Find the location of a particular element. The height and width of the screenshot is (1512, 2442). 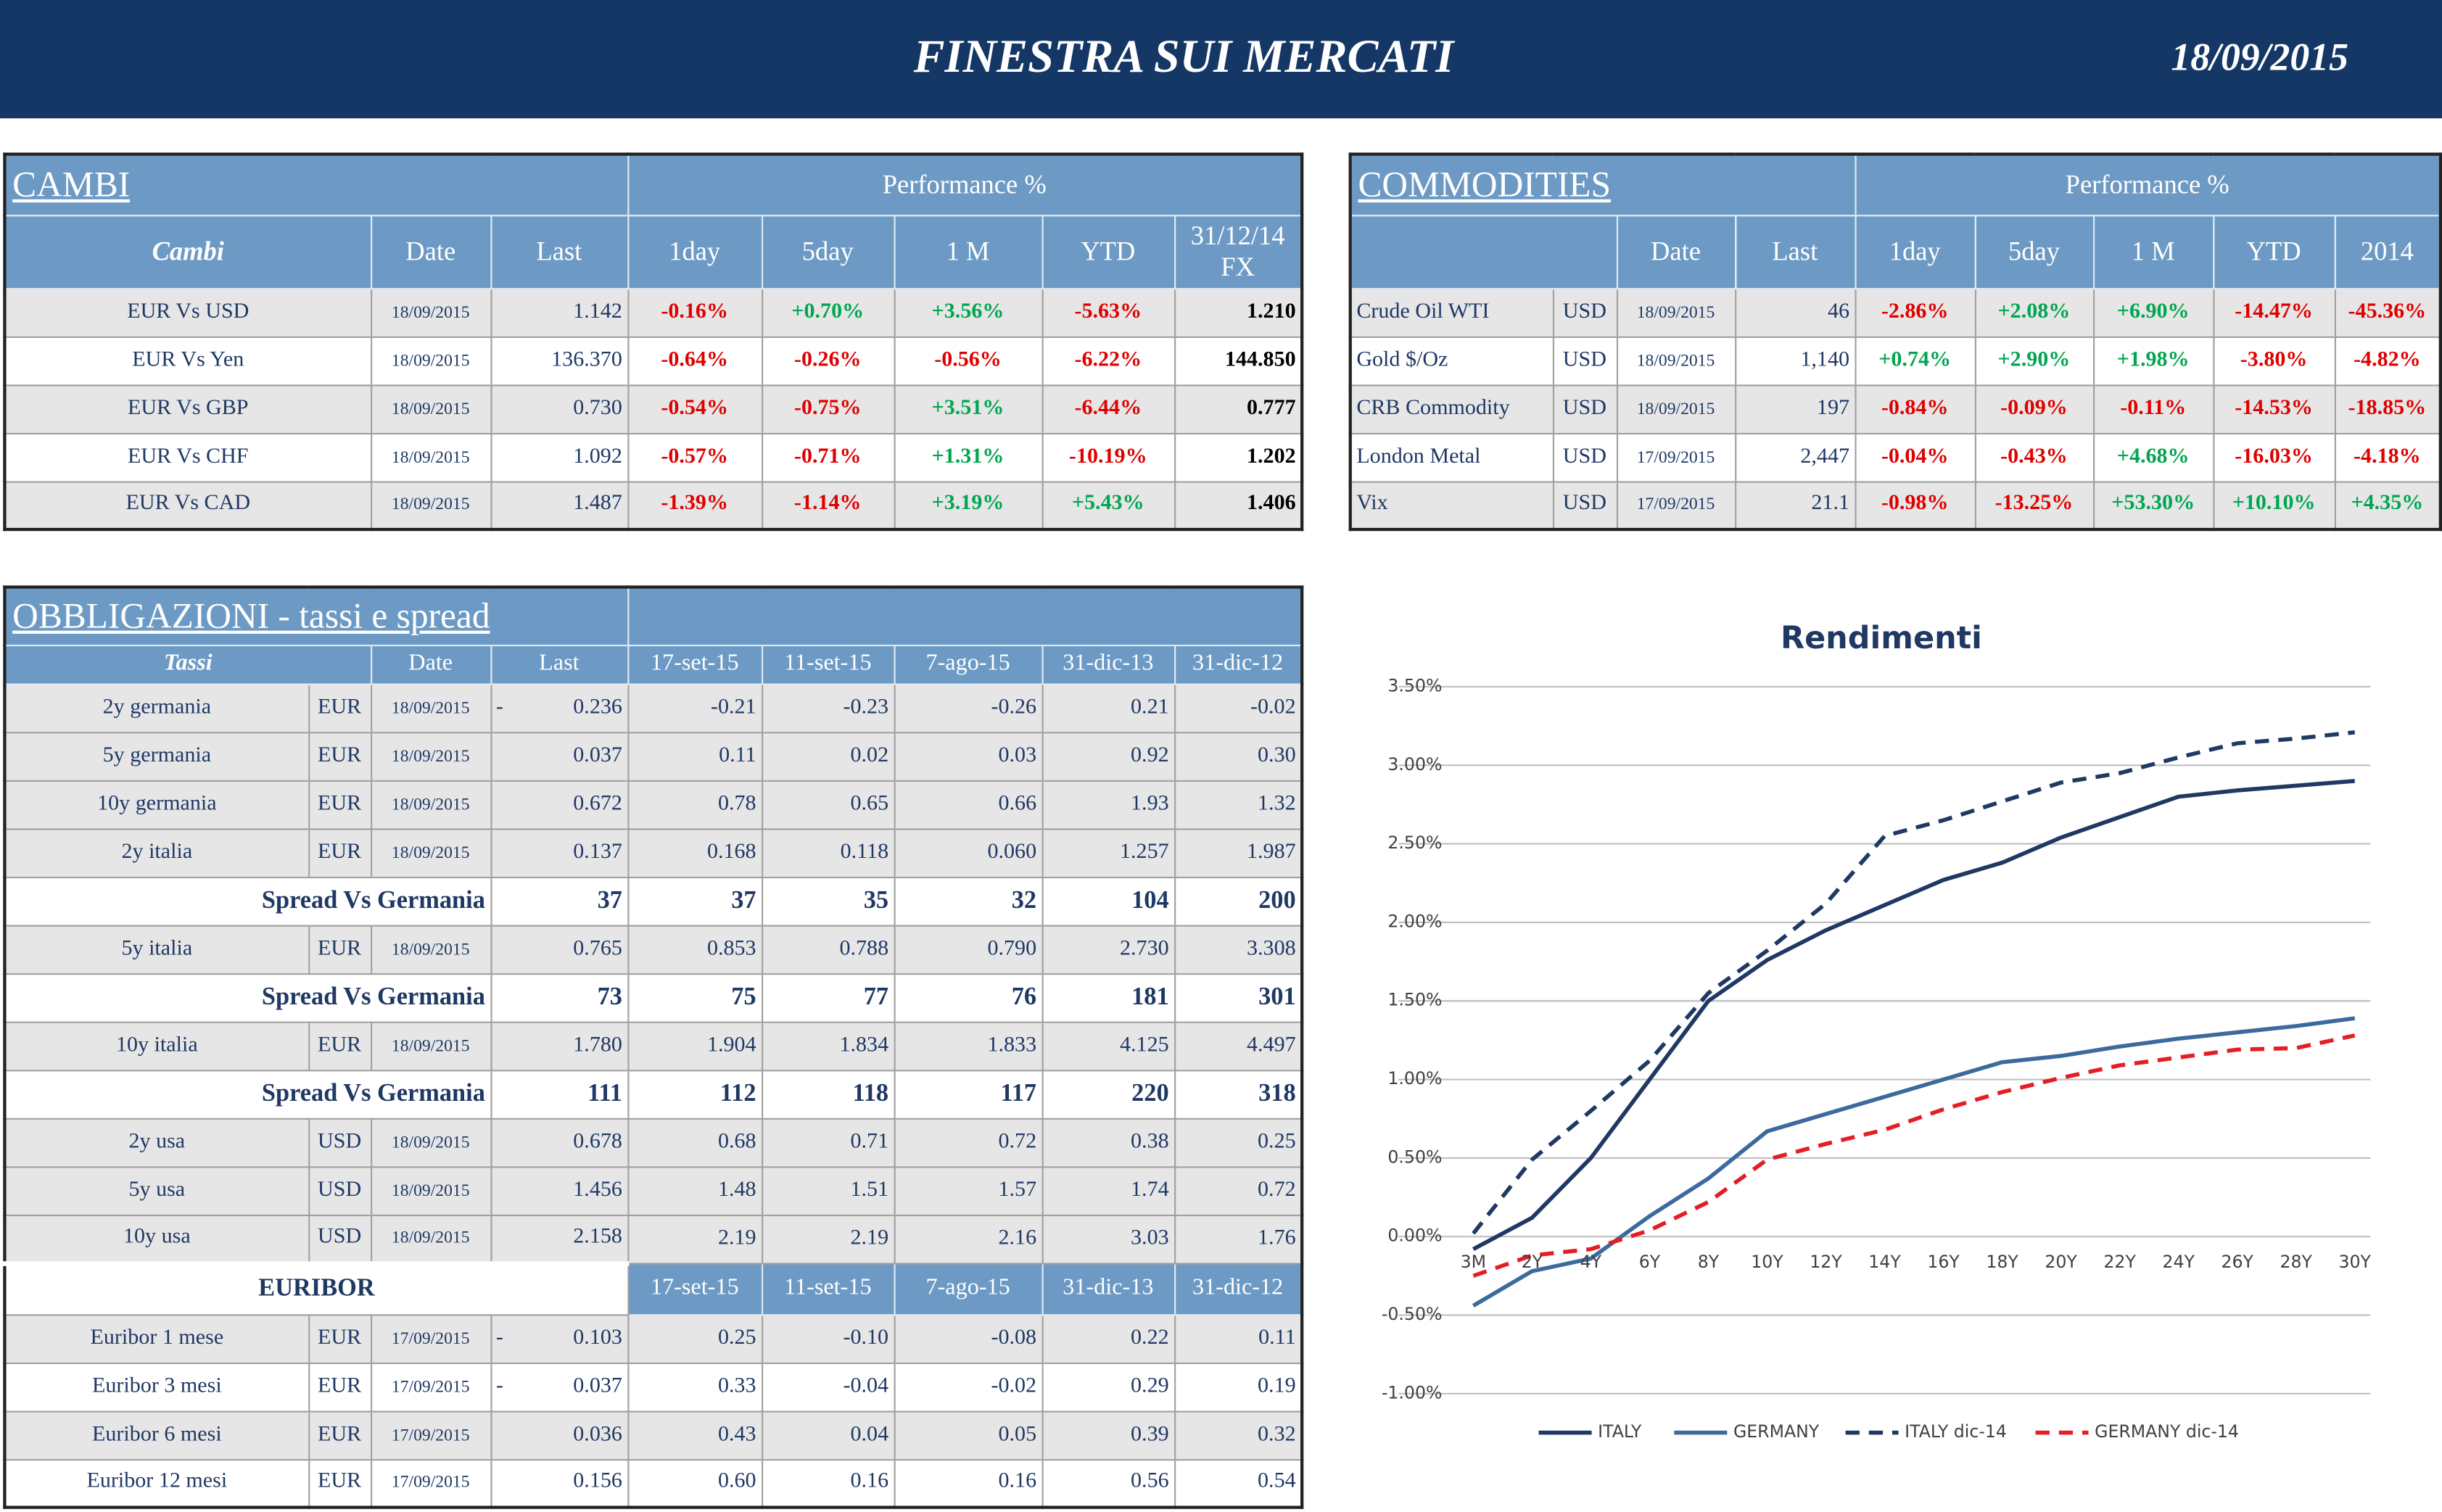

cell: -0.84% is located at coordinates (1915, 409).